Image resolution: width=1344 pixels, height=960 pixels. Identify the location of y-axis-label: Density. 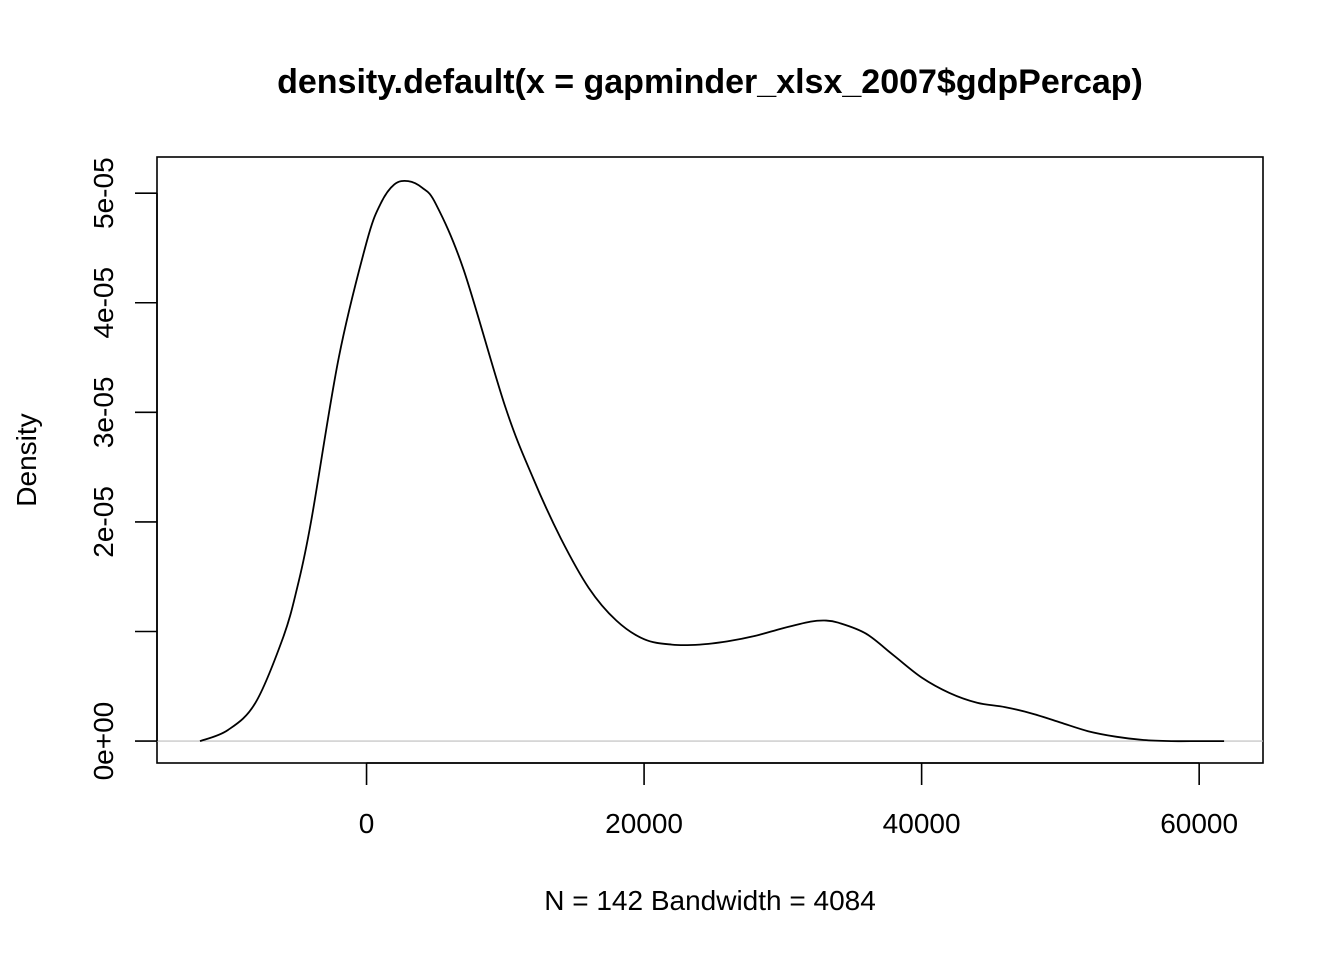
(26, 459).